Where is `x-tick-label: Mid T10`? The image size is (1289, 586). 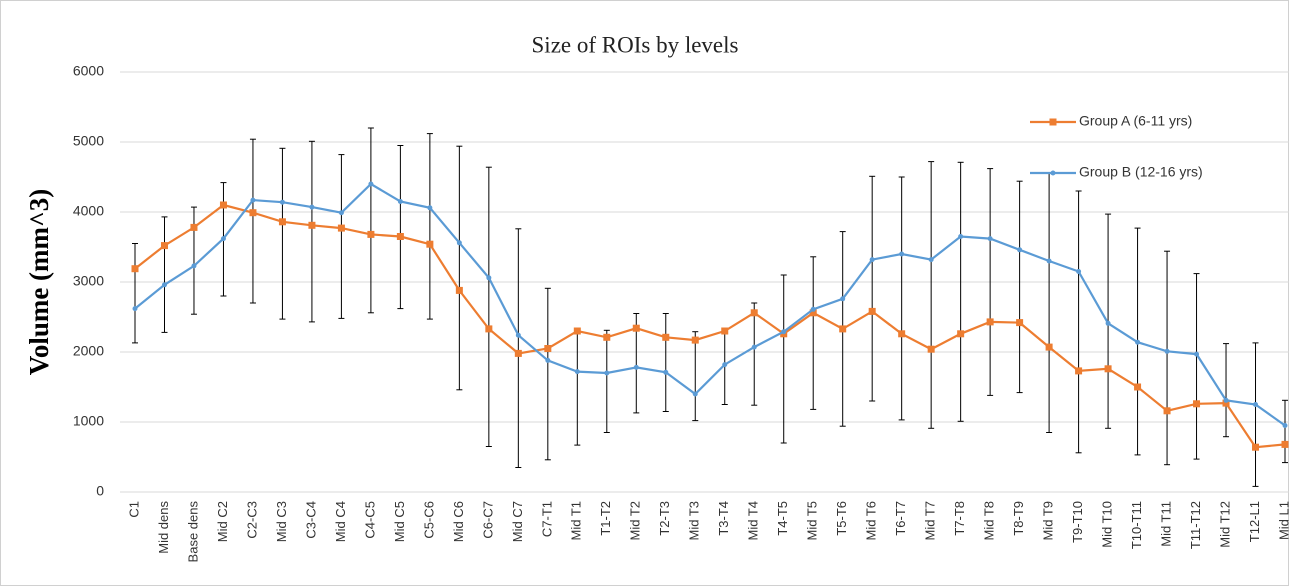 x-tick-label: Mid T10 is located at coordinates (1107, 524).